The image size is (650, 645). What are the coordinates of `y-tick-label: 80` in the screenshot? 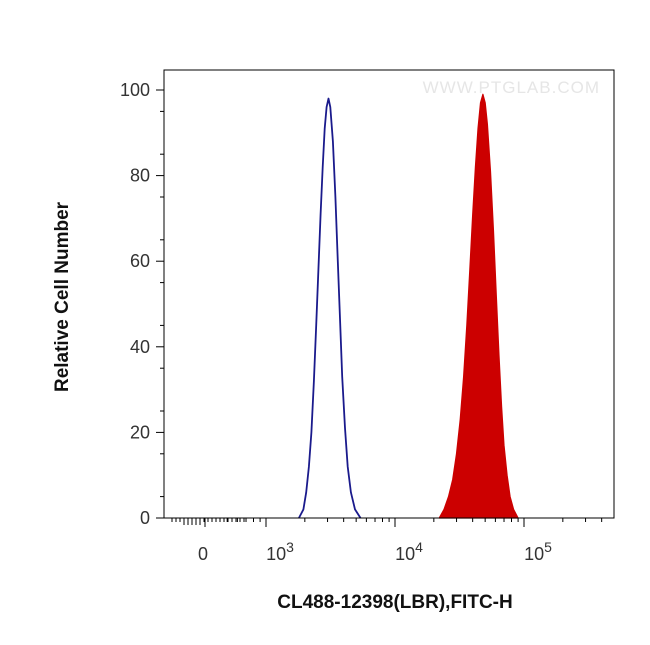 It's located at (140, 176).